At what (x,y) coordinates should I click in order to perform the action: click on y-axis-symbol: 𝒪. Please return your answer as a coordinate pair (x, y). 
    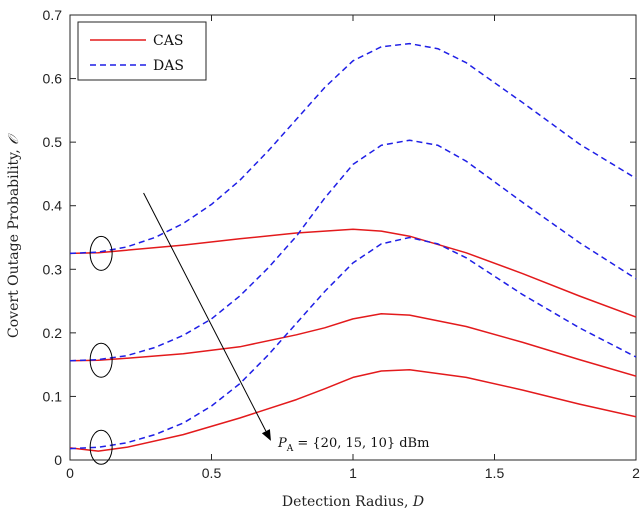
    Looking at the image, I should click on (14, 139).